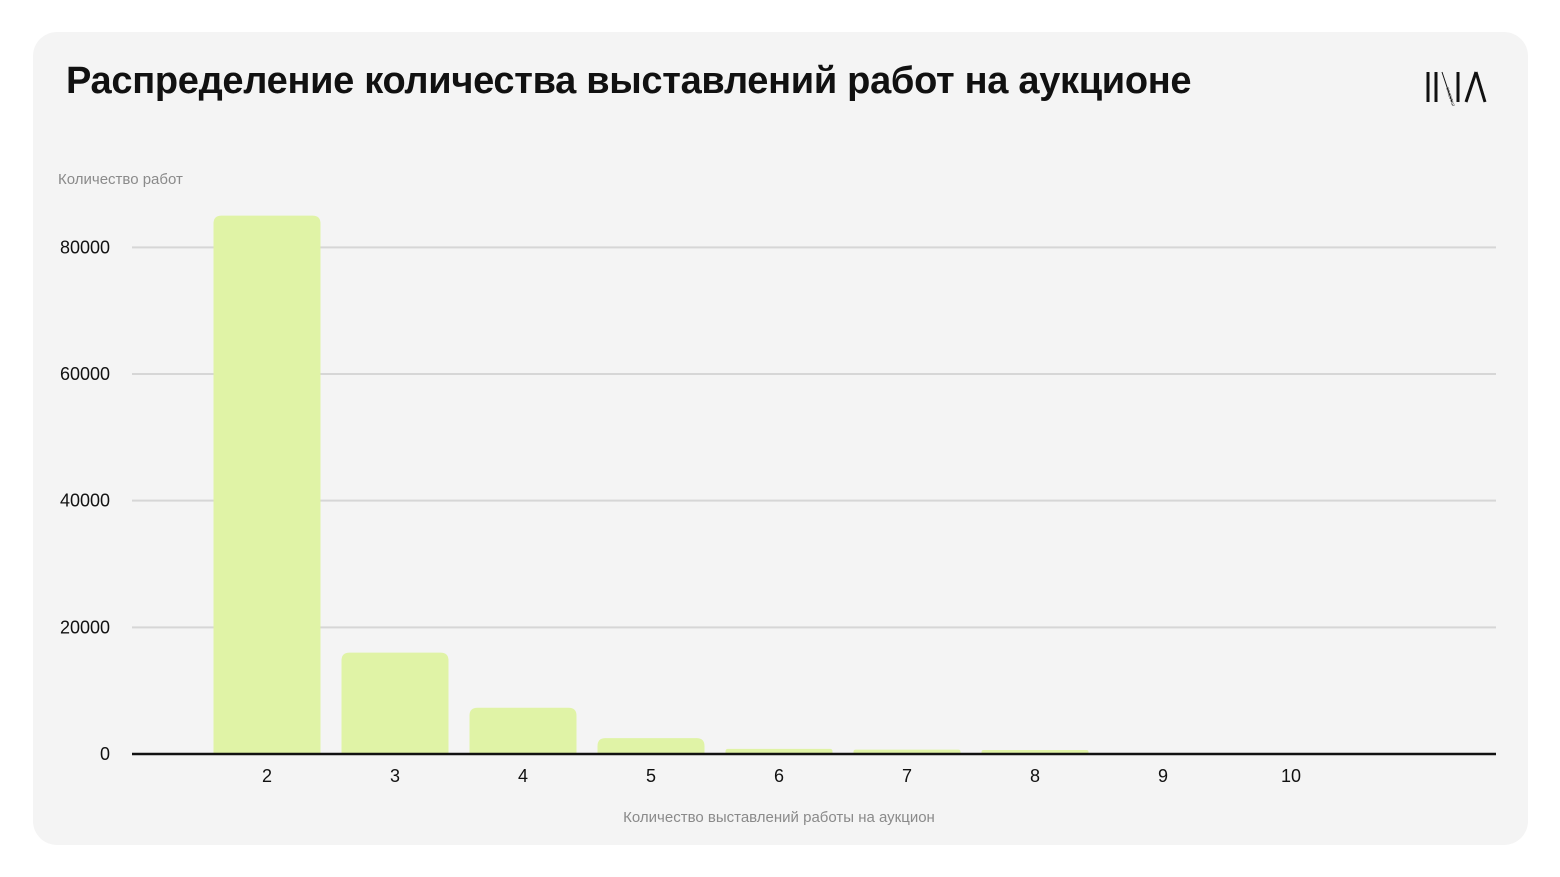  What do you see at coordinates (85, 374) in the screenshot?
I see `y-tick-label: 60000` at bounding box center [85, 374].